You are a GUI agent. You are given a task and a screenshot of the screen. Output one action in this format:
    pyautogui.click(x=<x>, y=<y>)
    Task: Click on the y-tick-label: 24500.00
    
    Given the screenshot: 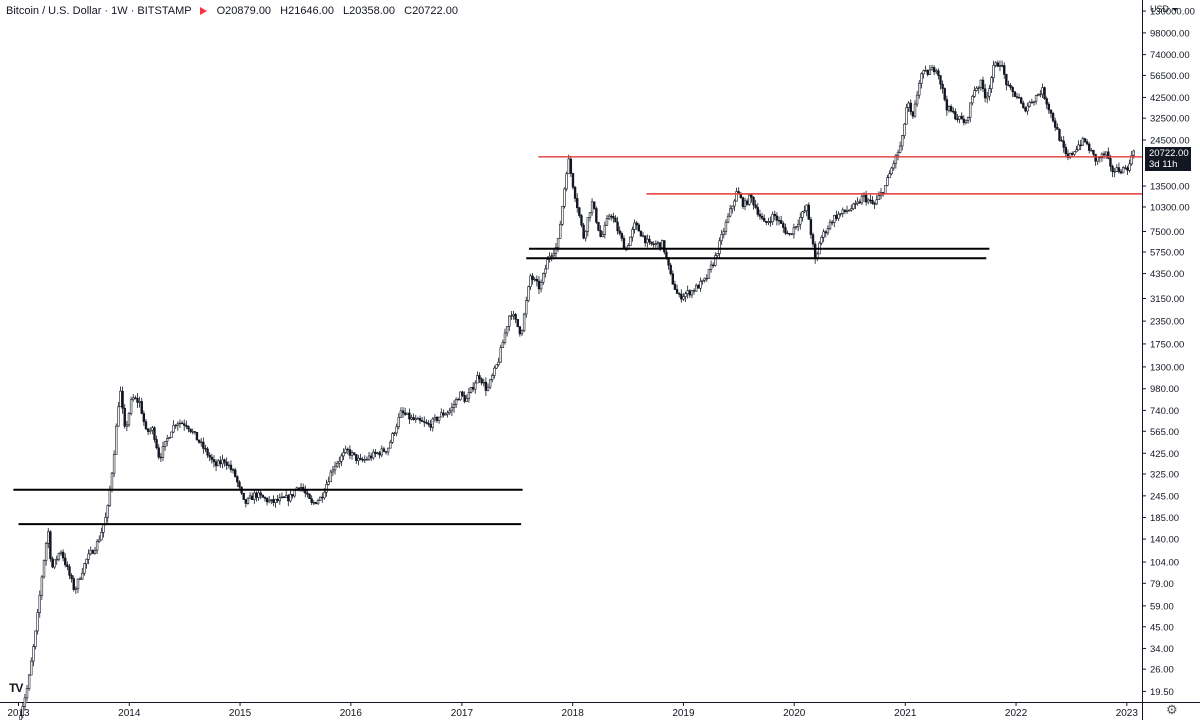 What is the action you would take?
    pyautogui.click(x=1170, y=141)
    